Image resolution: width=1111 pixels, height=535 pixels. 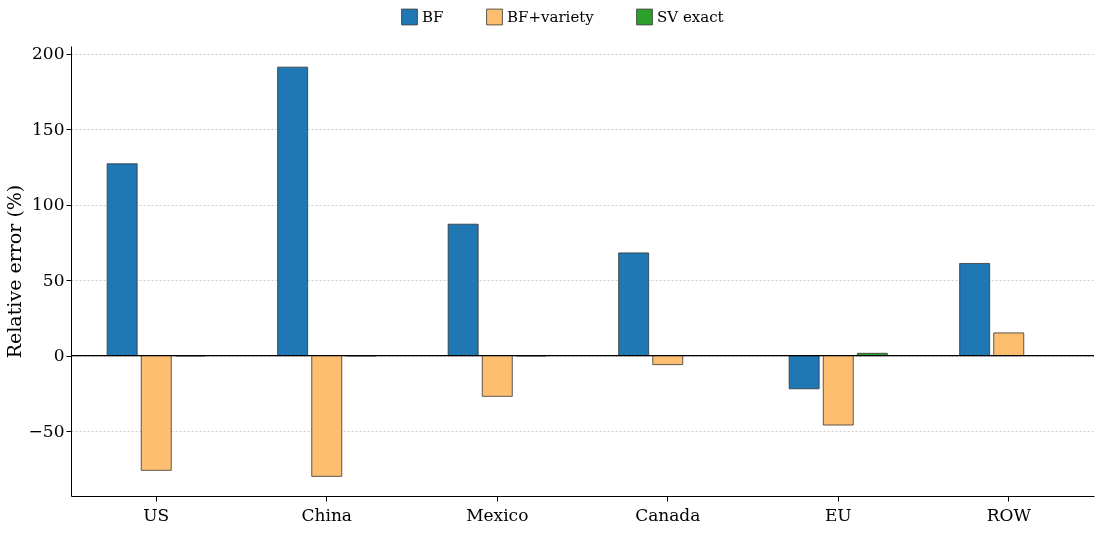 I want to click on y-axis-title: Relative error (%), so click(x=13, y=271).